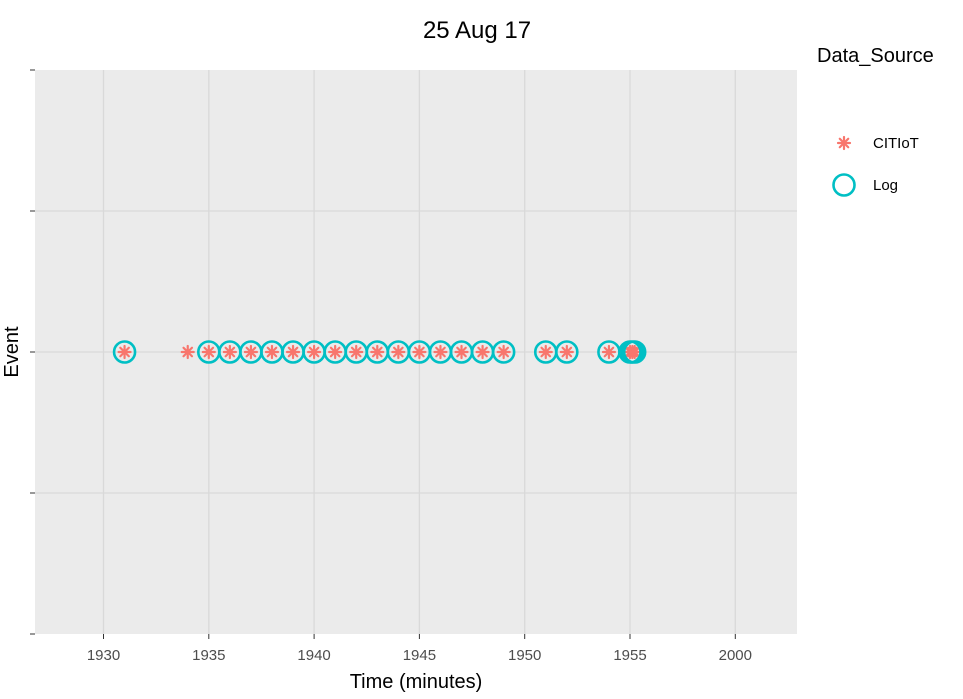 This screenshot has width=963, height=699. Describe the element at coordinates (416, 682) in the screenshot. I see `x-axis-title: Time (minutes)` at that location.